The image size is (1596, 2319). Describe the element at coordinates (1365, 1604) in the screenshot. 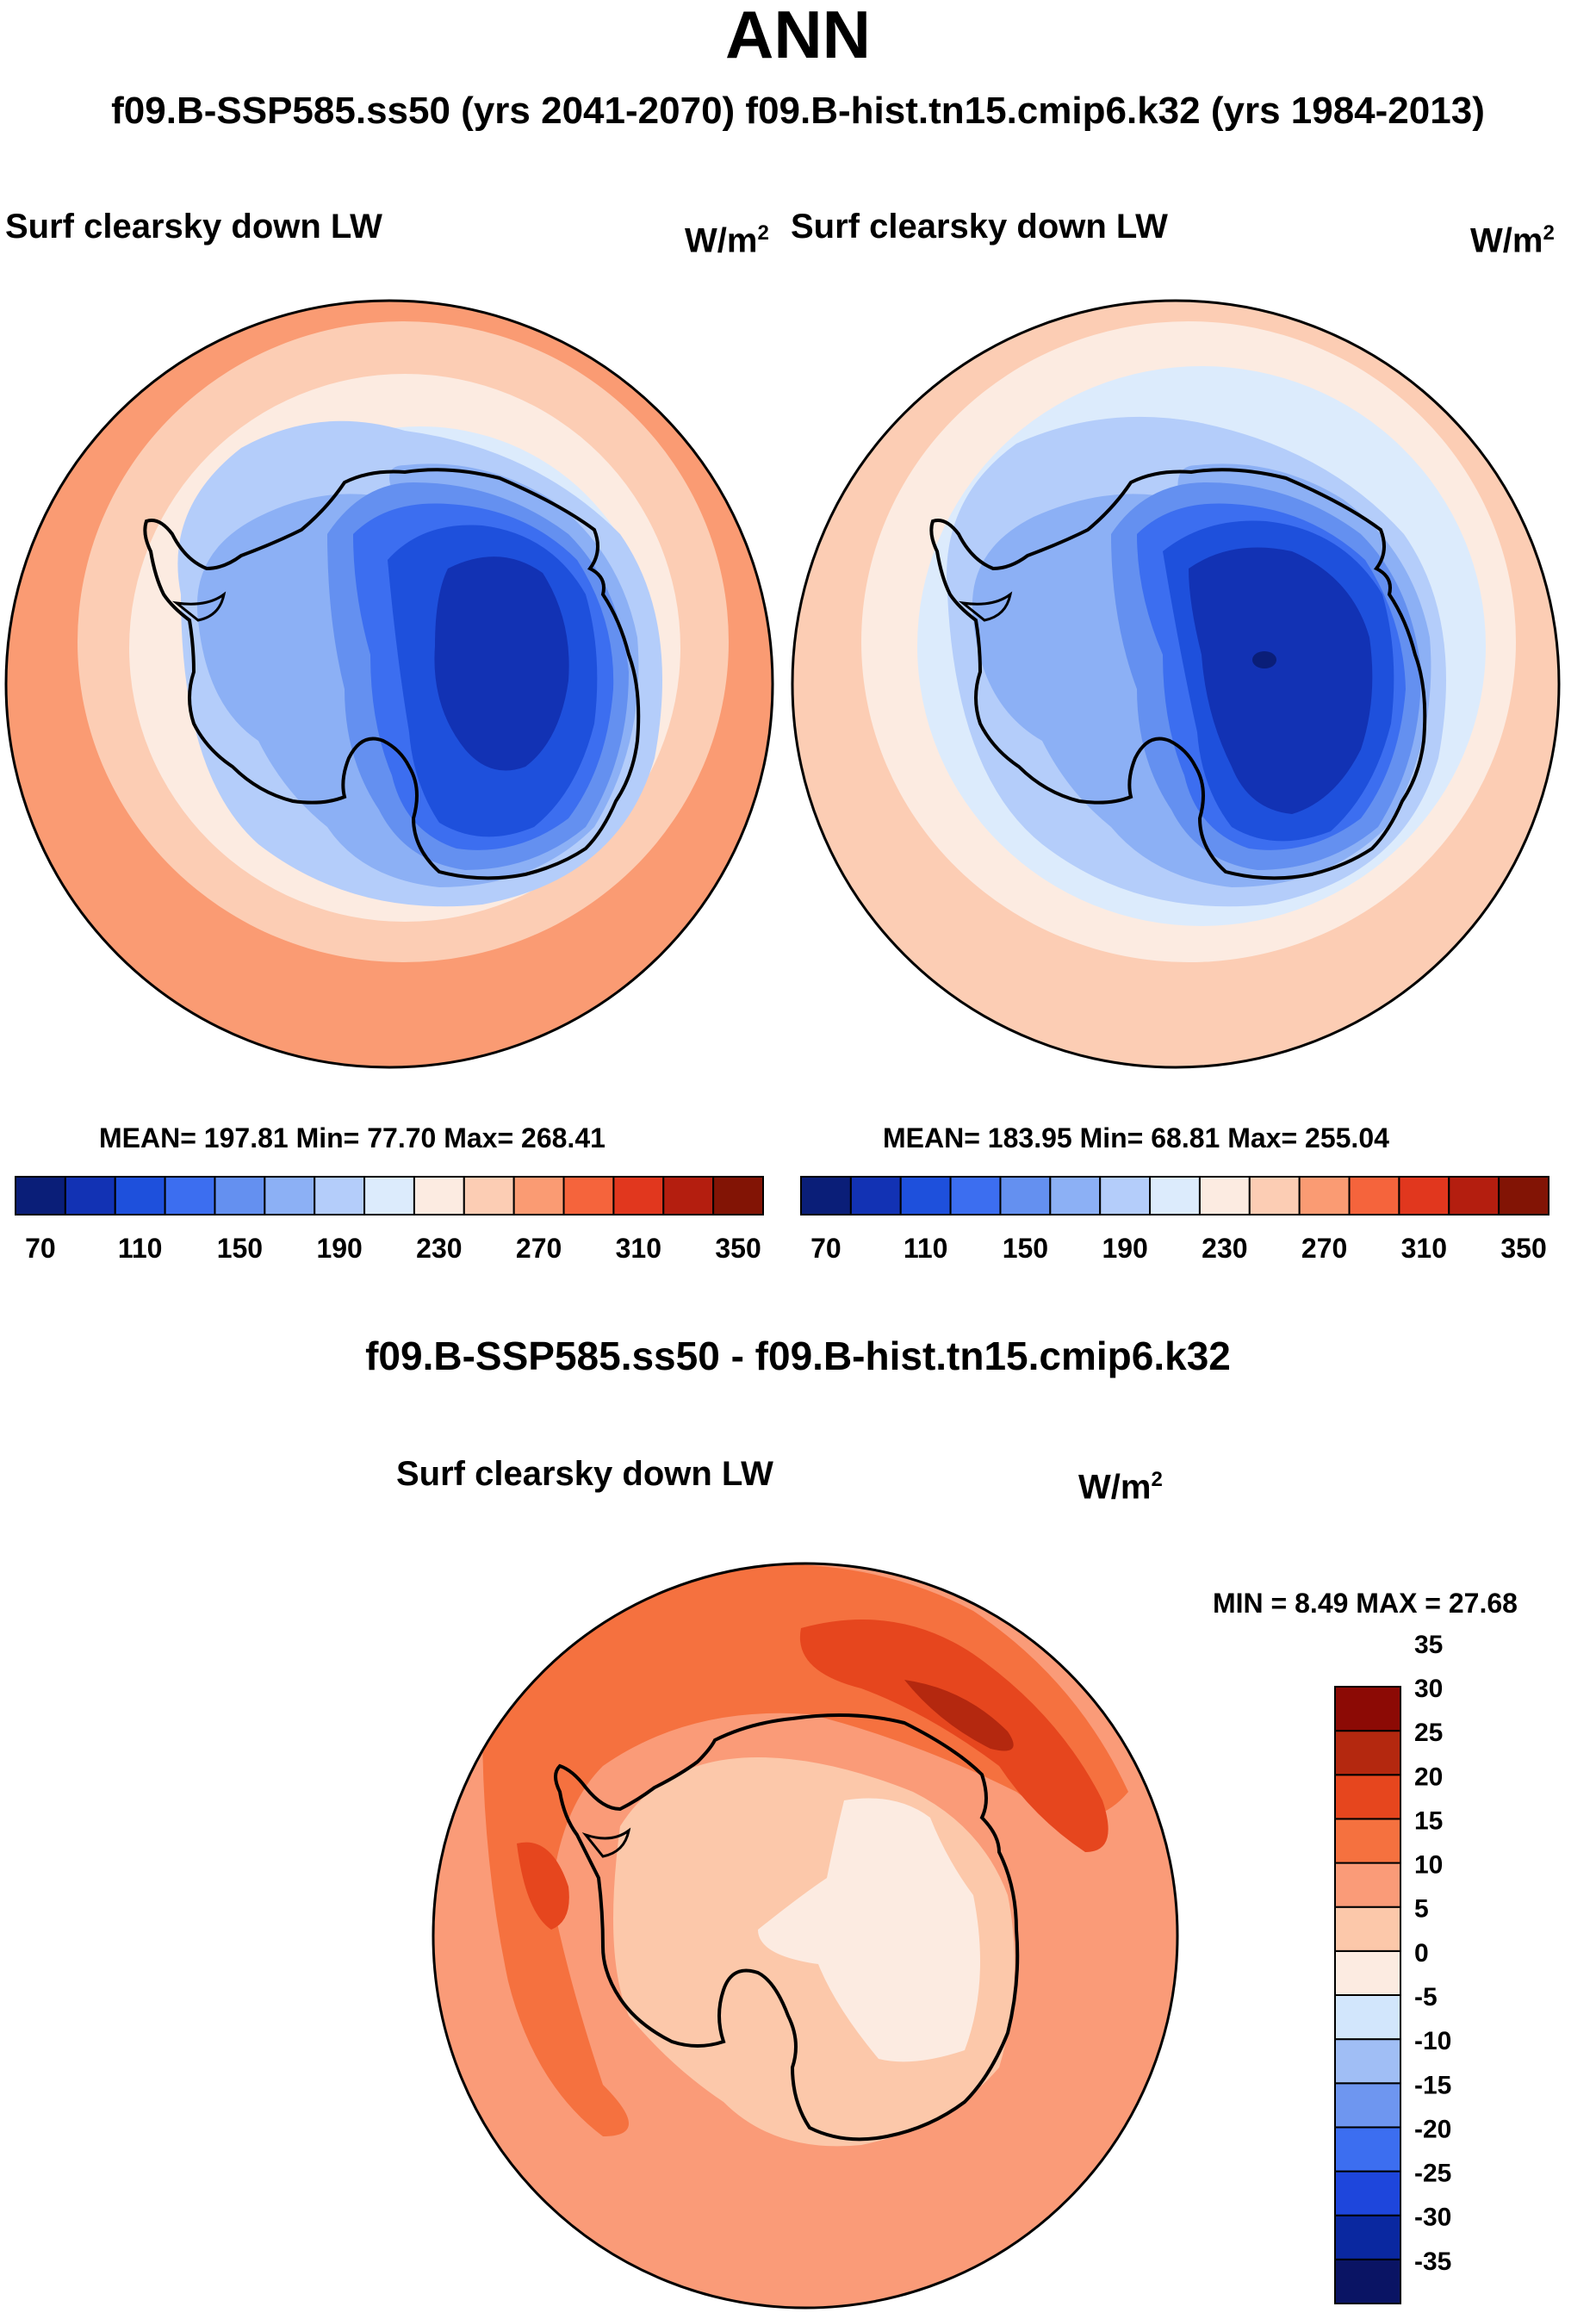

I see `diff-minmax: MIN = 8.49 MAX = 27.68` at that location.